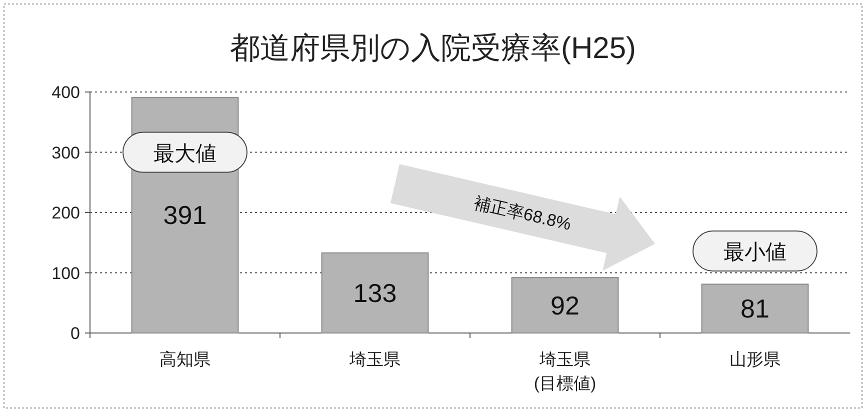 Image resolution: width=866 pixels, height=412 pixels. Describe the element at coordinates (374, 359) in the screenshot. I see `x-tick-label: 埼玉県` at that location.